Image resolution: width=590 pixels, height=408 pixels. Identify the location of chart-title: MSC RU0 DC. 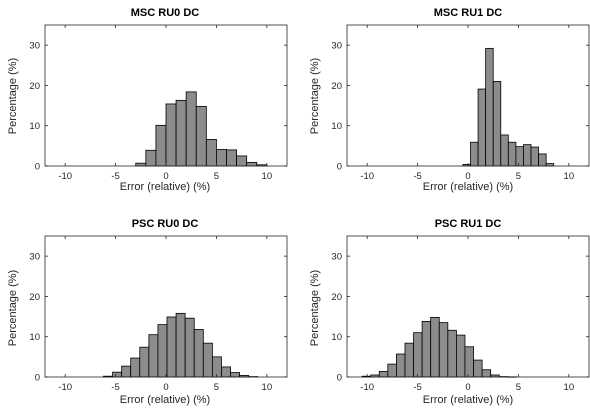
(165, 13).